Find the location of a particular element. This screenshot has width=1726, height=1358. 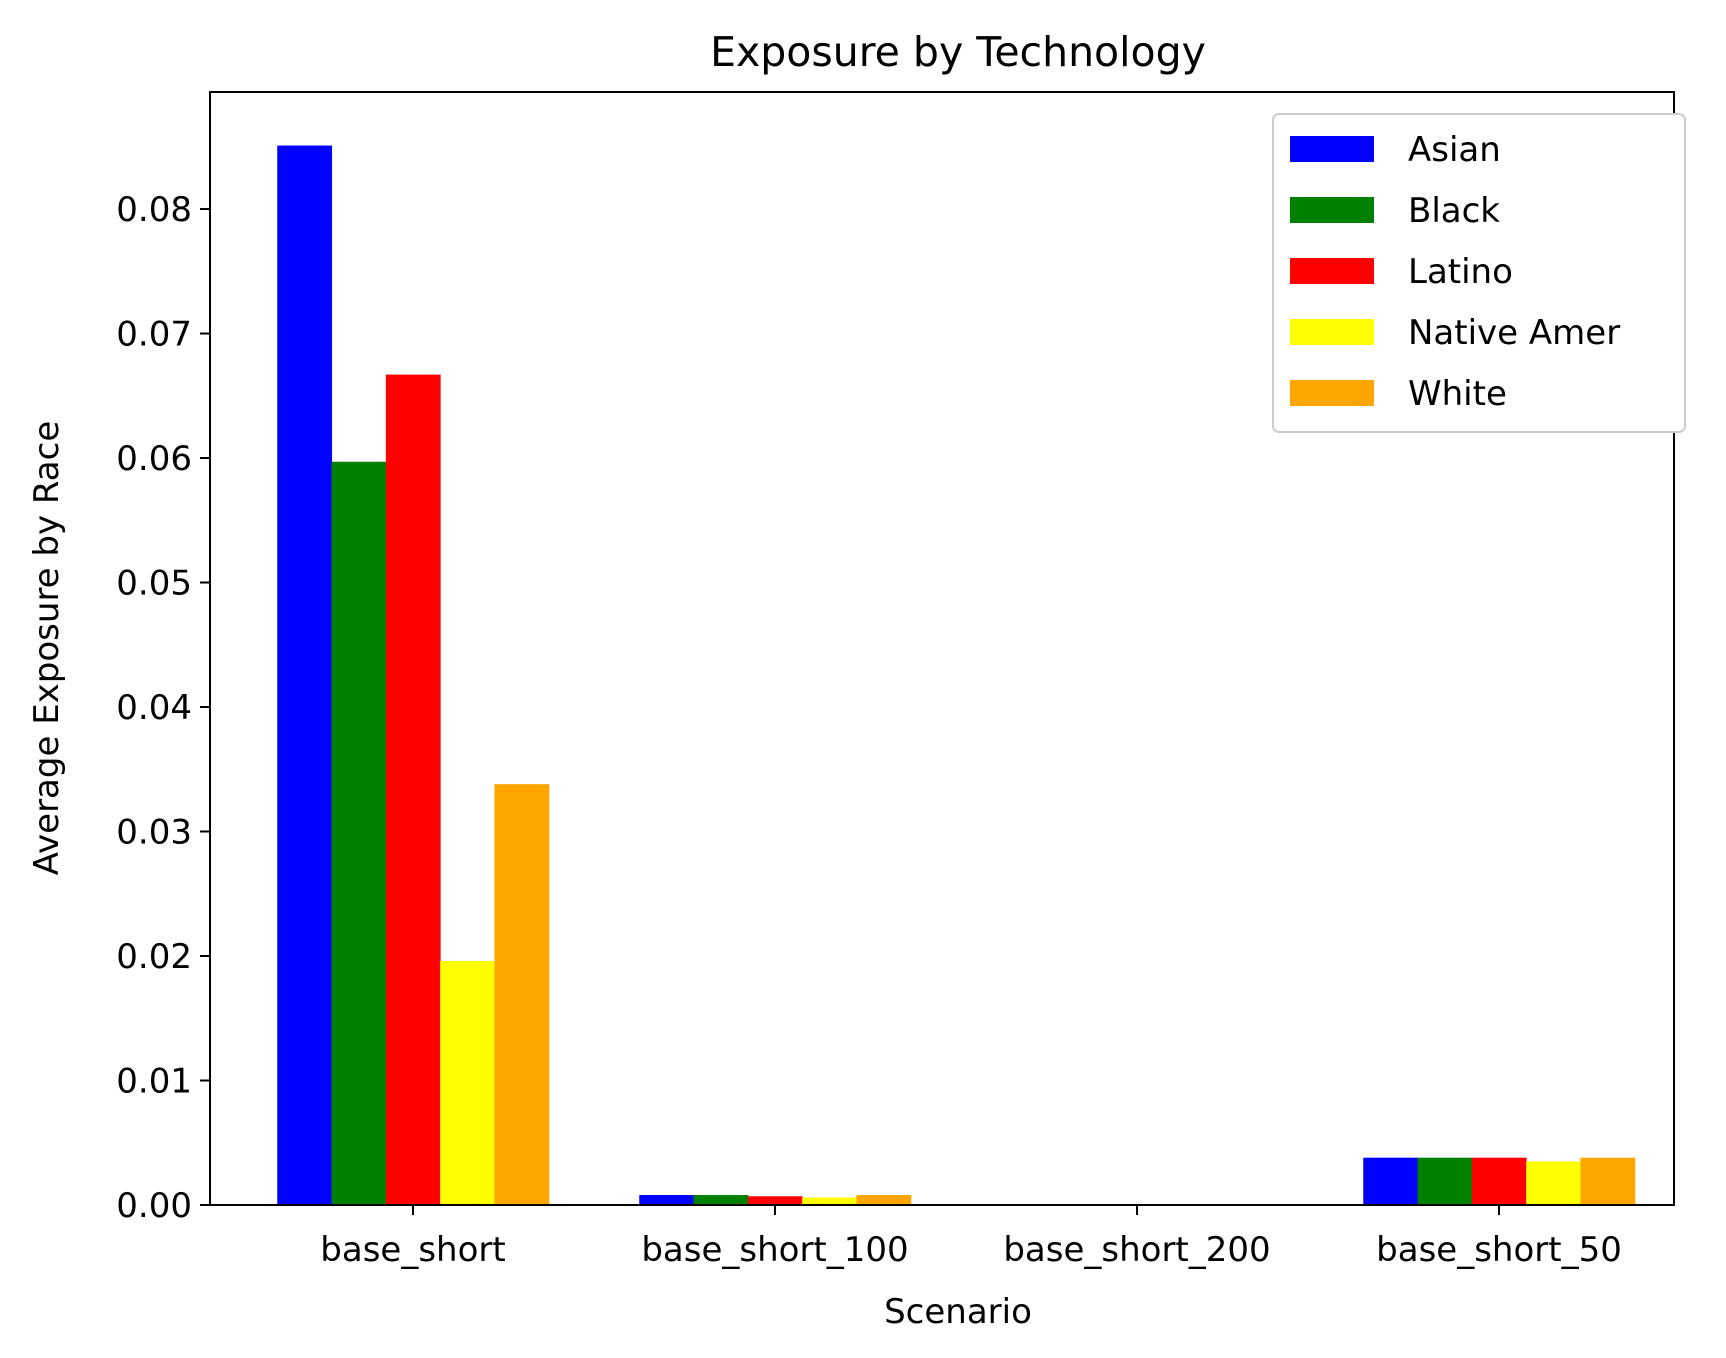

chart-title: Exposure by Technology is located at coordinates (958, 52).